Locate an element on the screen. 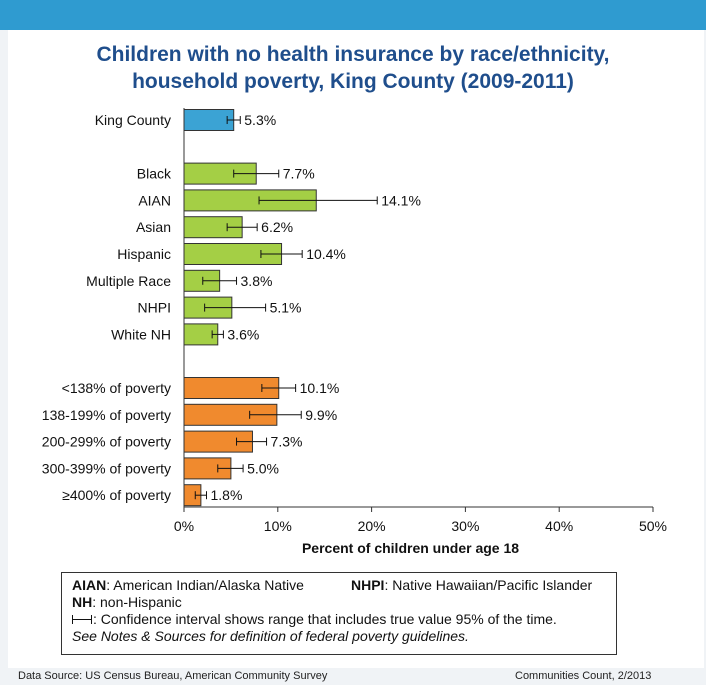  data-label: 14.1% is located at coordinates (401, 200).